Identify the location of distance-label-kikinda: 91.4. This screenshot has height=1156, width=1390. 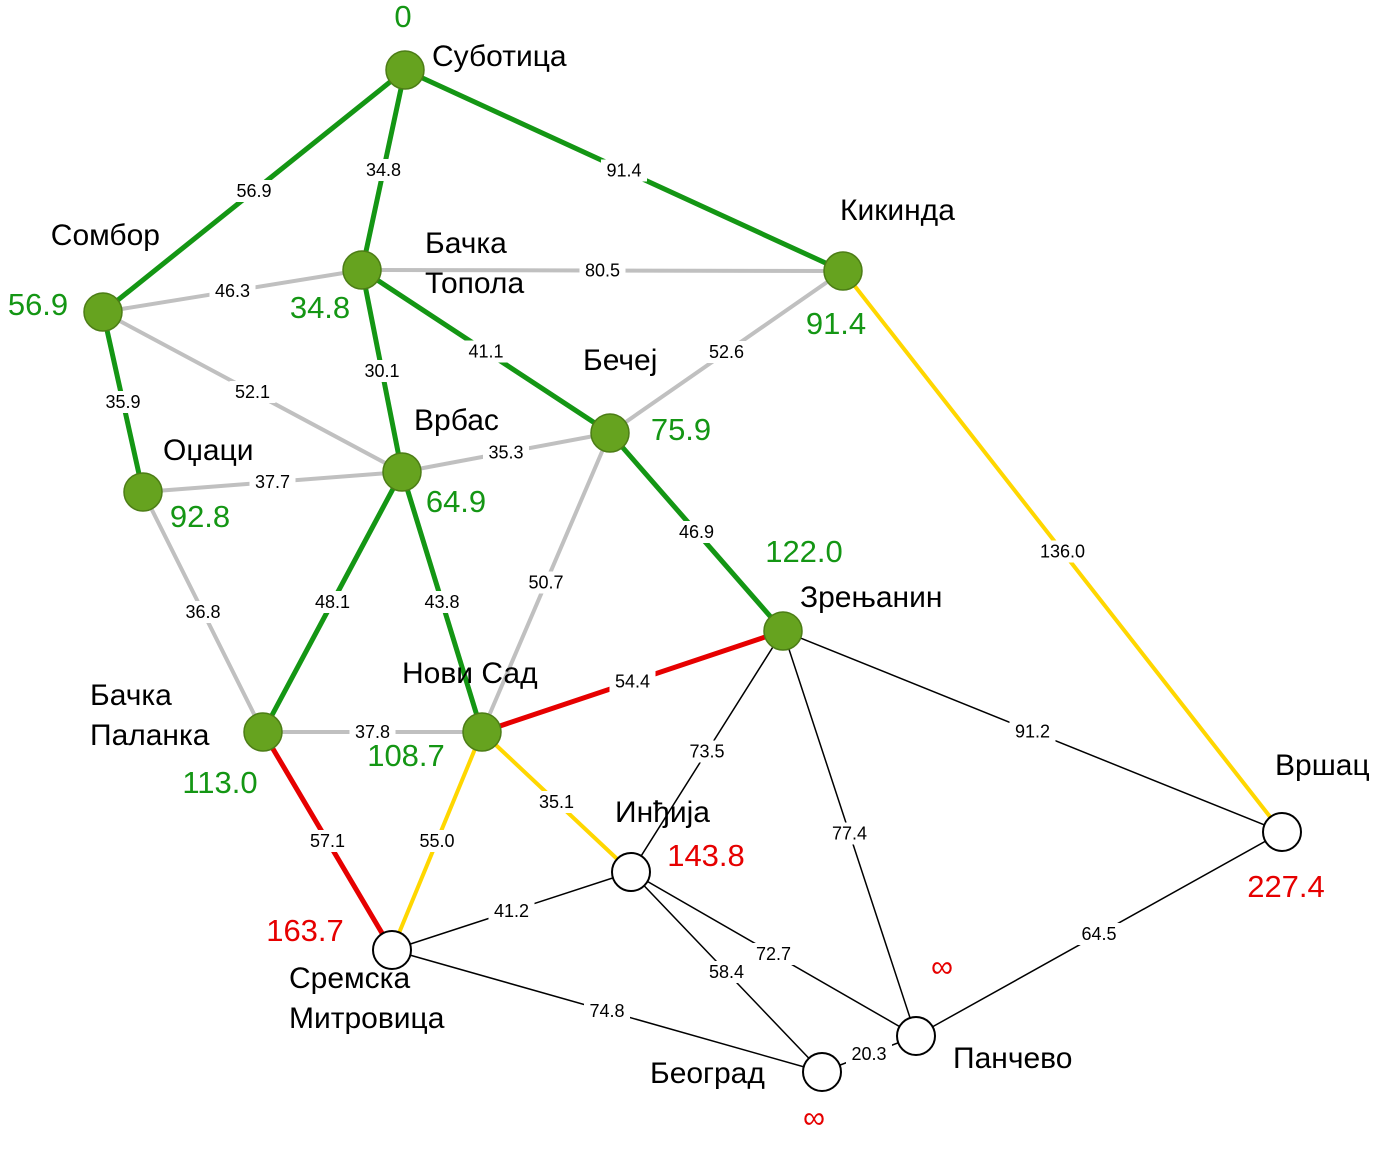
(836, 323).